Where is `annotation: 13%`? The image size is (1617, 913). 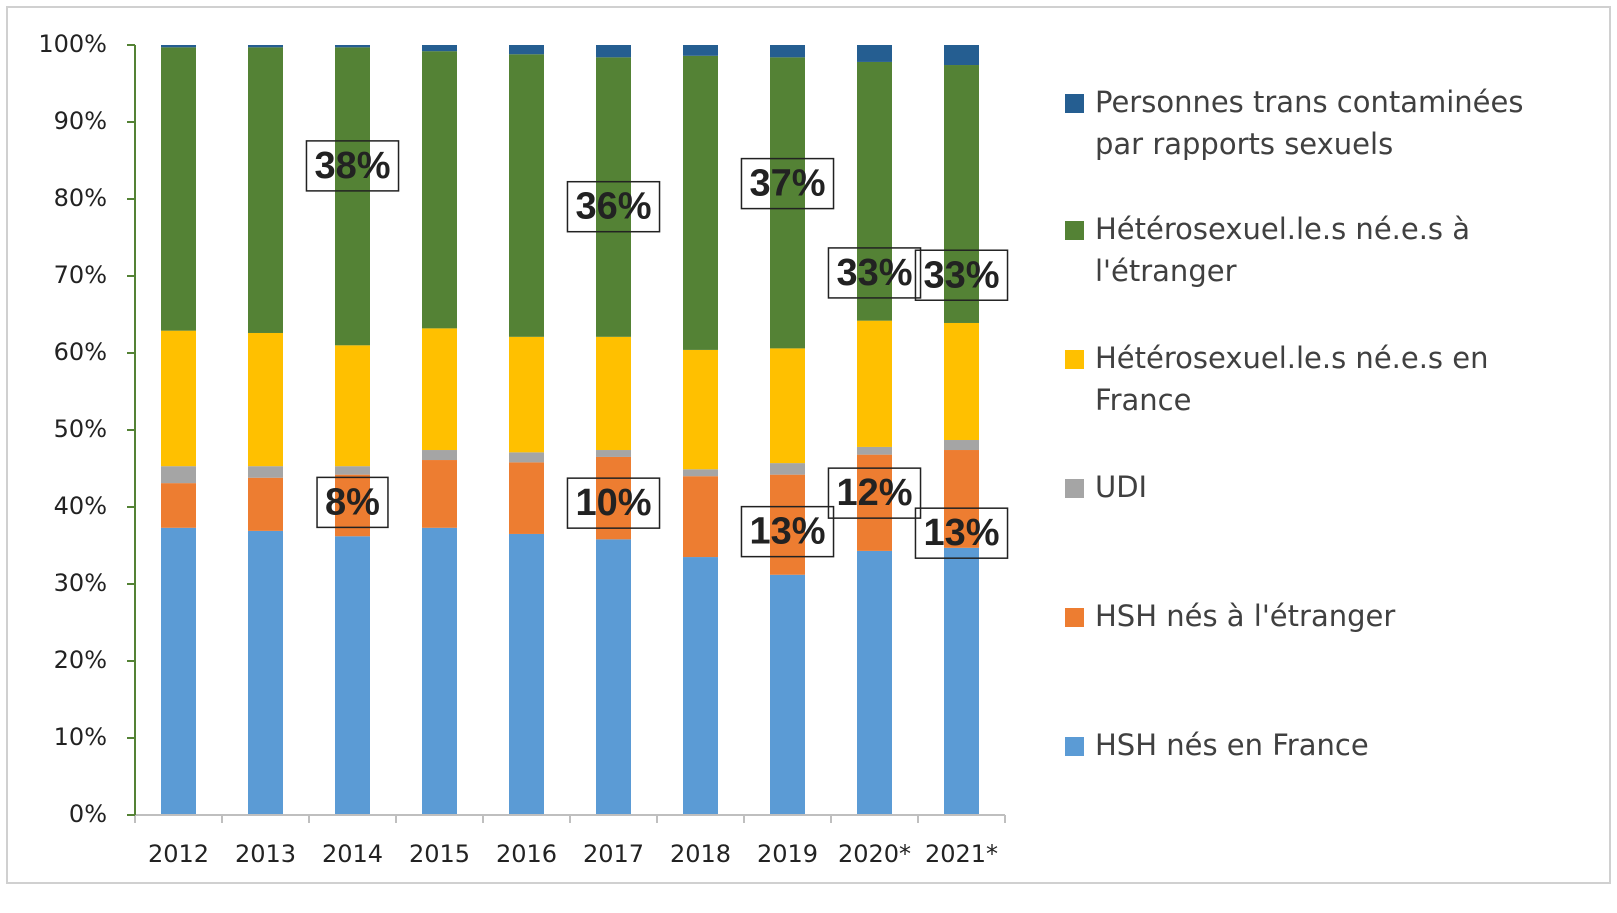 annotation: 13% is located at coordinates (787, 532).